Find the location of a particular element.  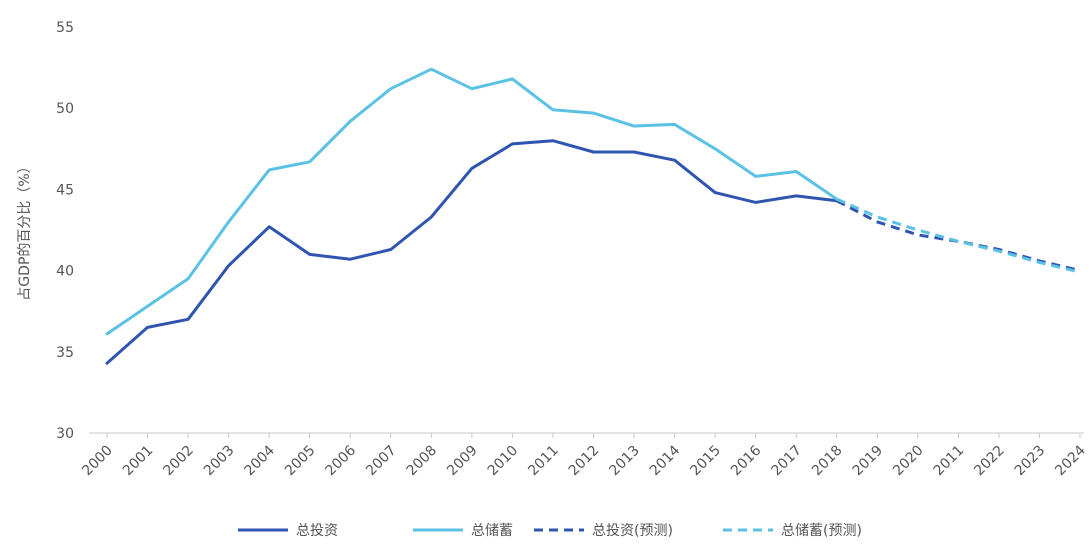

y-tick-label: 40 is located at coordinates (65, 272).